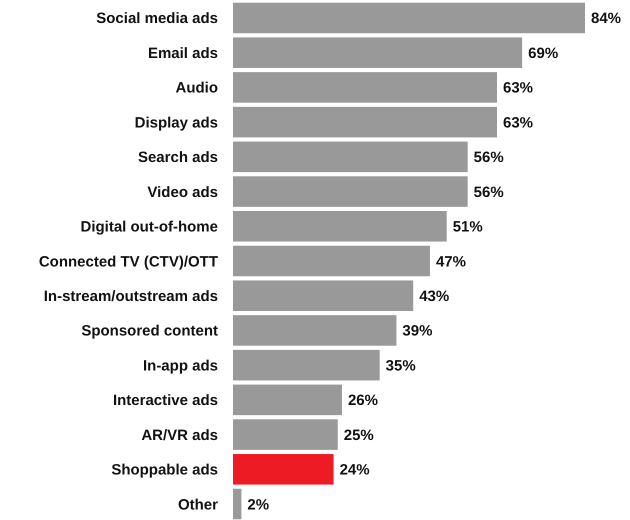  Describe the element at coordinates (183, 53) in the screenshot. I see `y-tick-label: Email ads` at that location.